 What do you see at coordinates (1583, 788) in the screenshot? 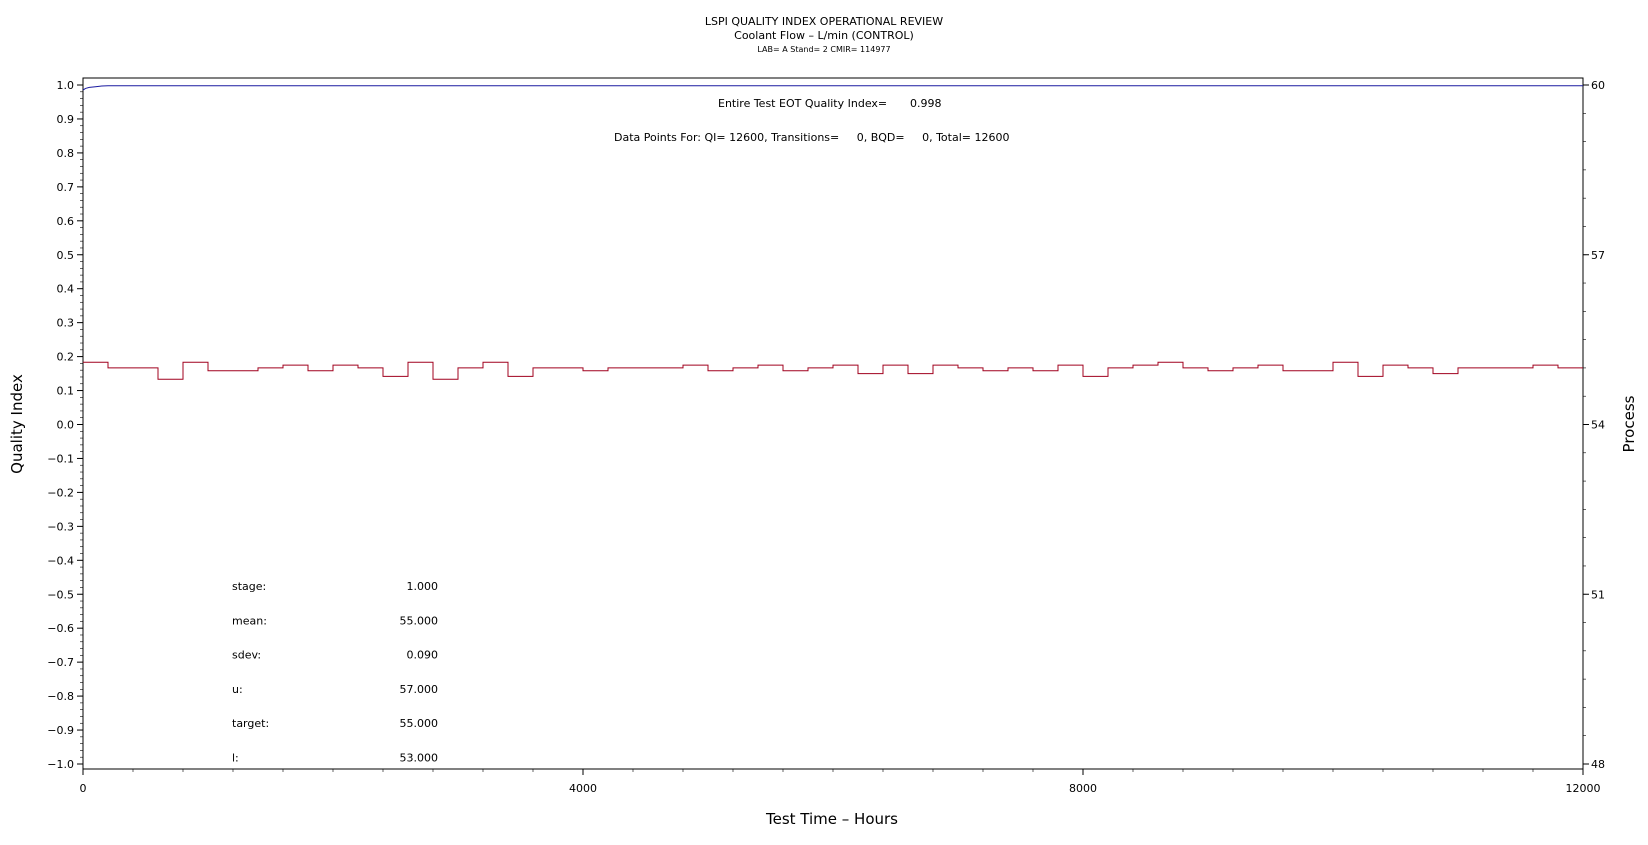
I see `x-tick-label: 12000` at bounding box center [1583, 788].